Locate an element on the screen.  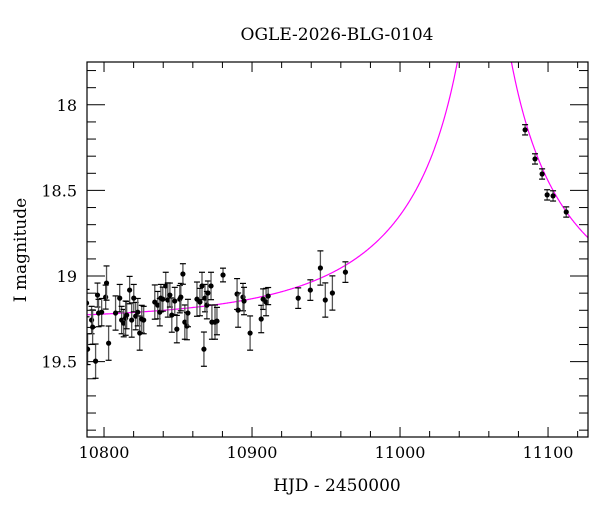
y-tick-label: 18 is located at coordinates (67, 105).